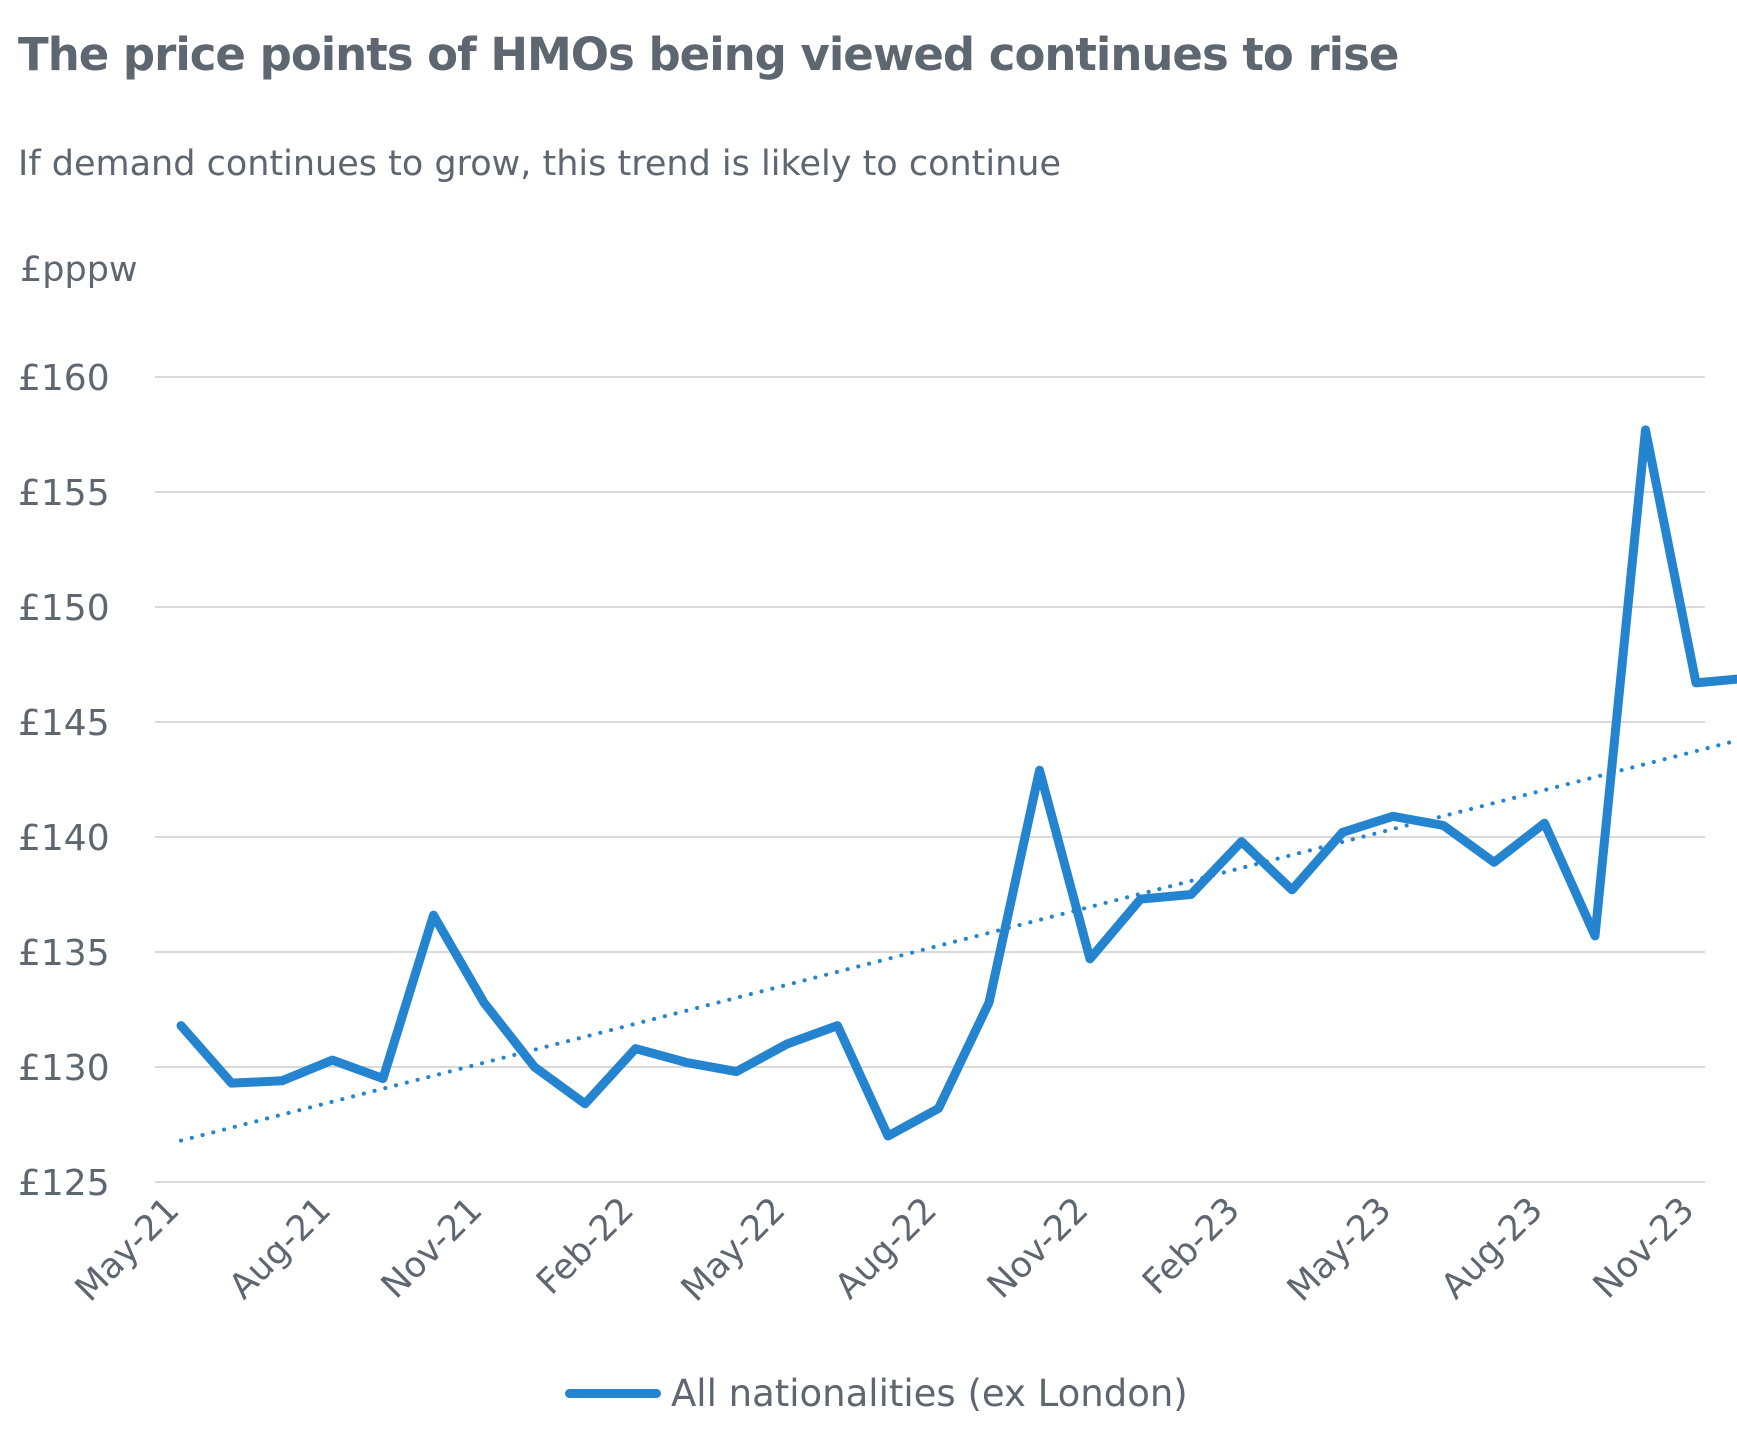  I want to click on y-tick-label: £130, so click(64, 1068).